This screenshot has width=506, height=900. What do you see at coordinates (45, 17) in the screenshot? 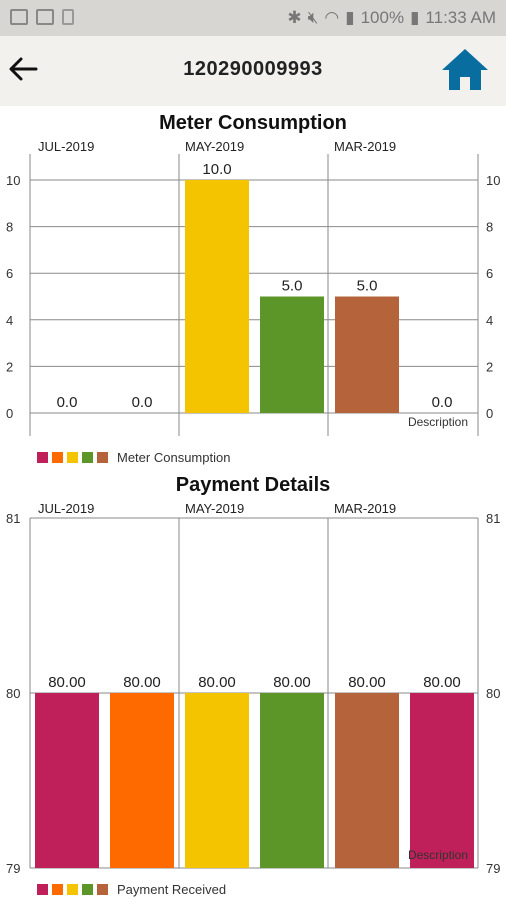
I see `flipboard-icon` at bounding box center [45, 17].